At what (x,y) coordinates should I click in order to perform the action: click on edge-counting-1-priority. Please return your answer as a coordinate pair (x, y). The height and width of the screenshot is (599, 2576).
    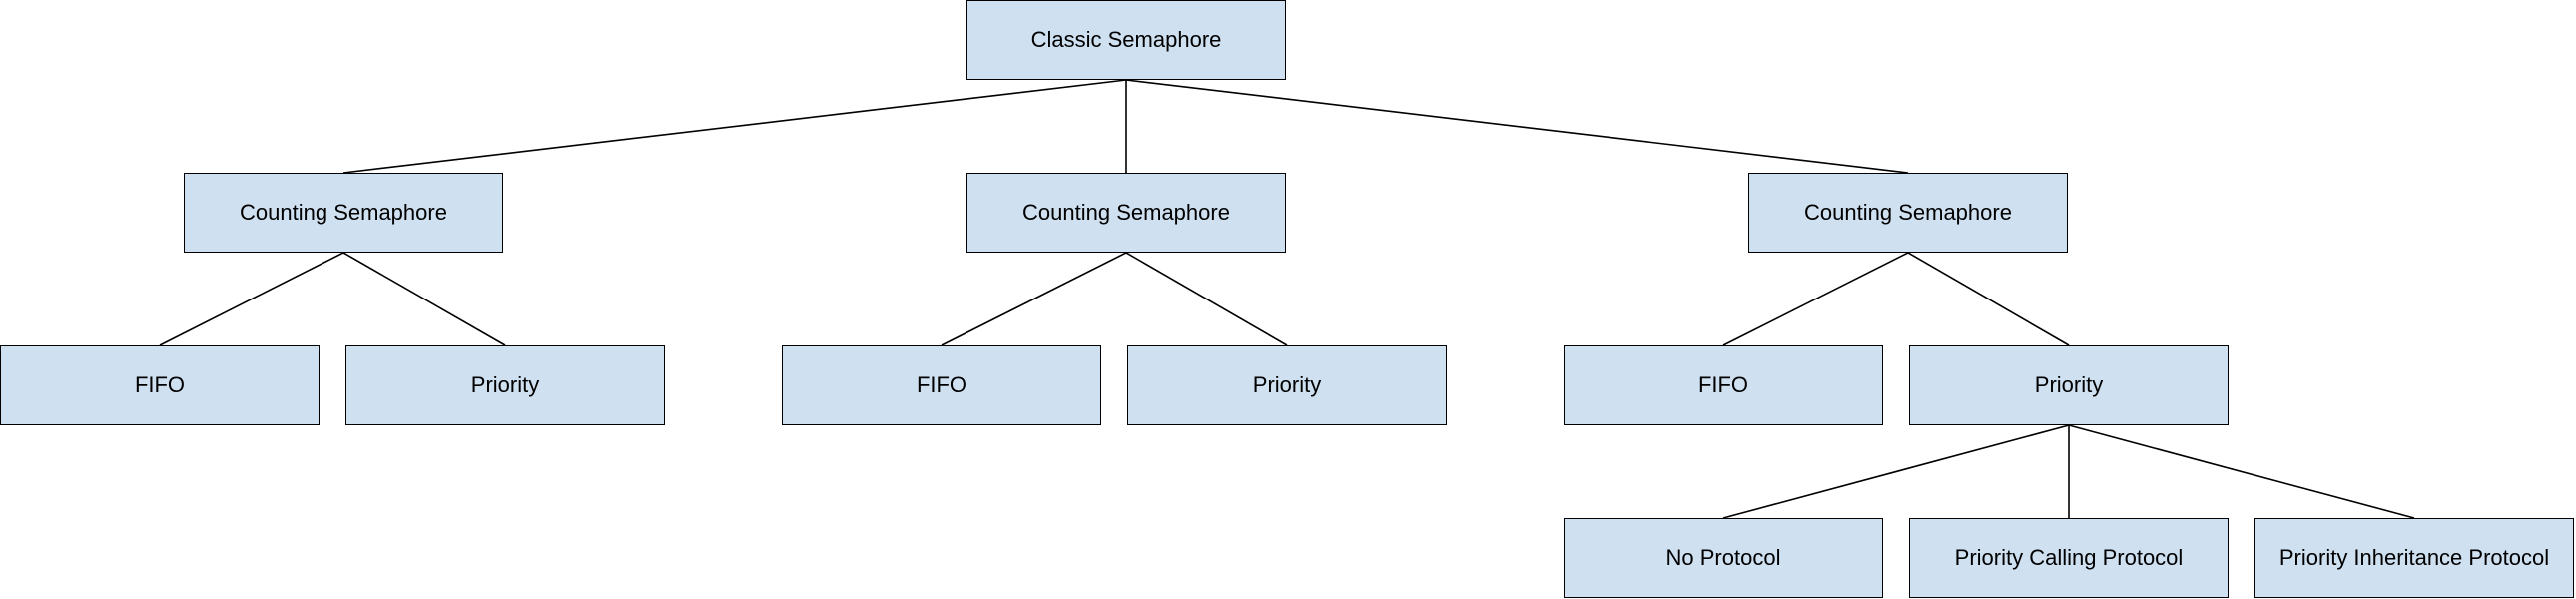
    Looking at the image, I should click on (424, 299).